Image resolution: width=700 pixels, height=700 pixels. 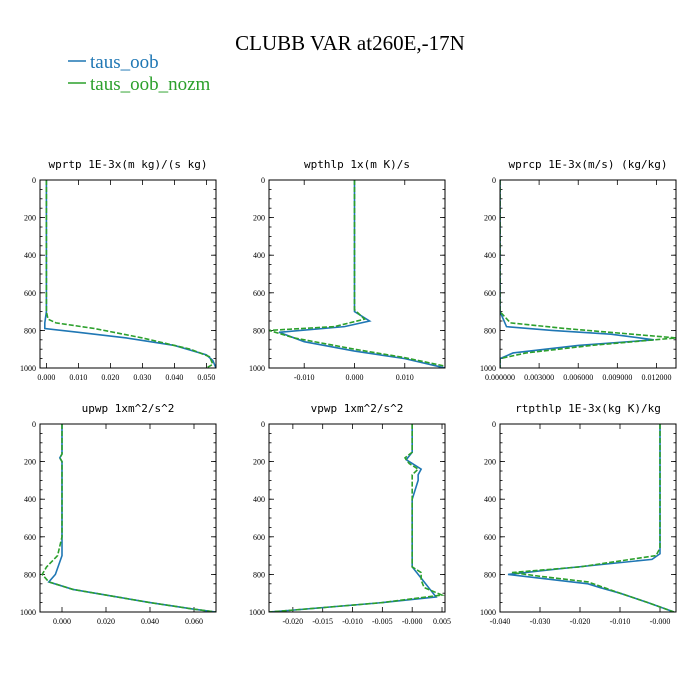 What do you see at coordinates (578, 377) in the screenshot?
I see `x-tick-label: 0.006000` at bounding box center [578, 377].